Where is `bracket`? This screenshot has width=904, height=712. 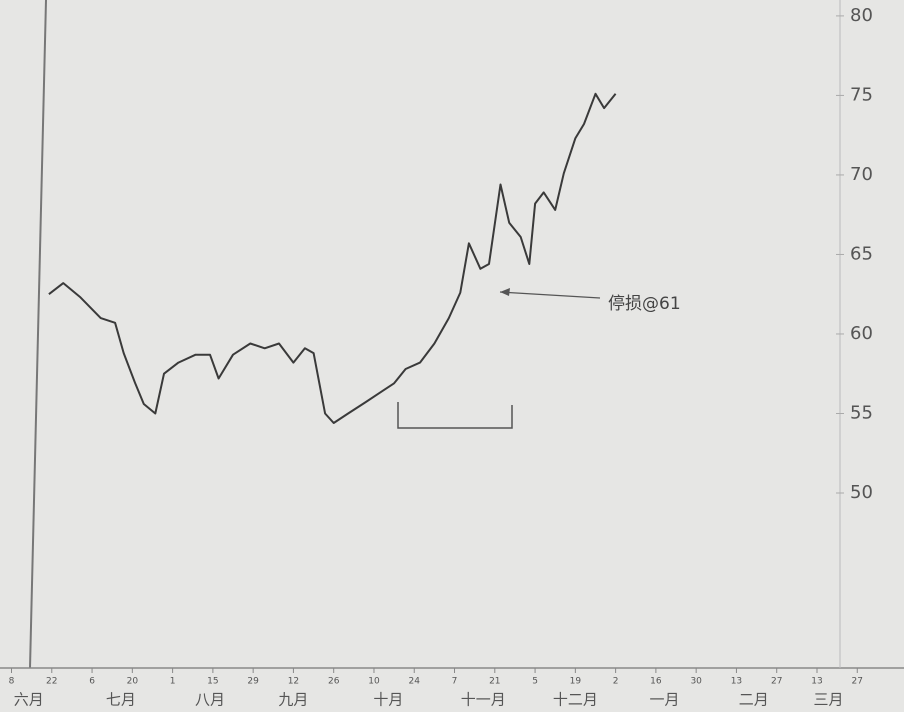 bracket is located at coordinates (455, 415).